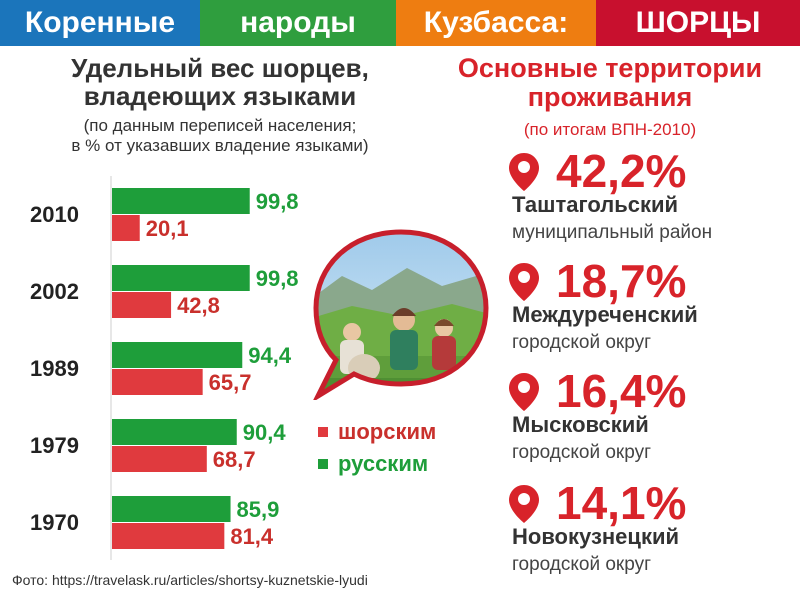  What do you see at coordinates (610, 97) in the screenshot?
I see `territories-title-line2: проживания` at bounding box center [610, 97].